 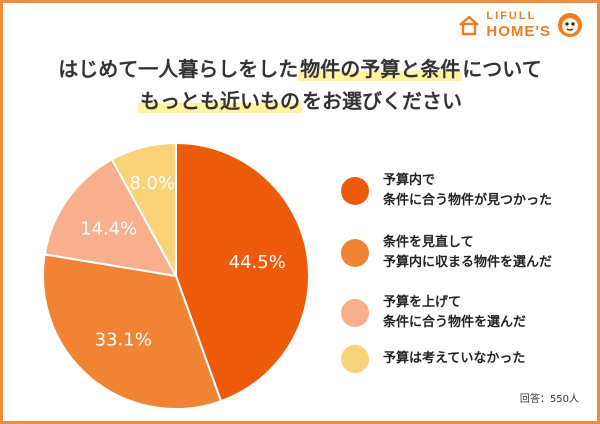 I want to click on title-line1-suffix: について, so click(x=502, y=69).